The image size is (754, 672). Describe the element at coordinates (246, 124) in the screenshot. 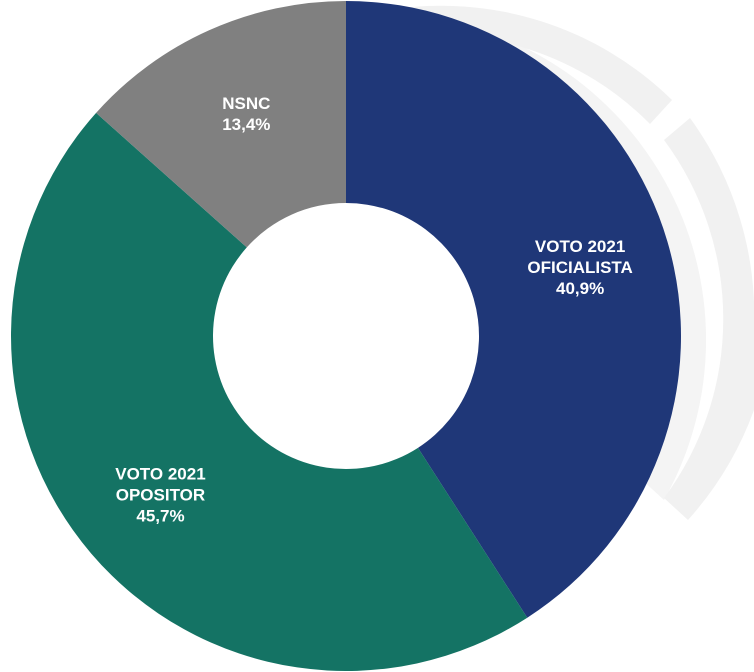

I see `slice-value-label: 13,4%` at that location.